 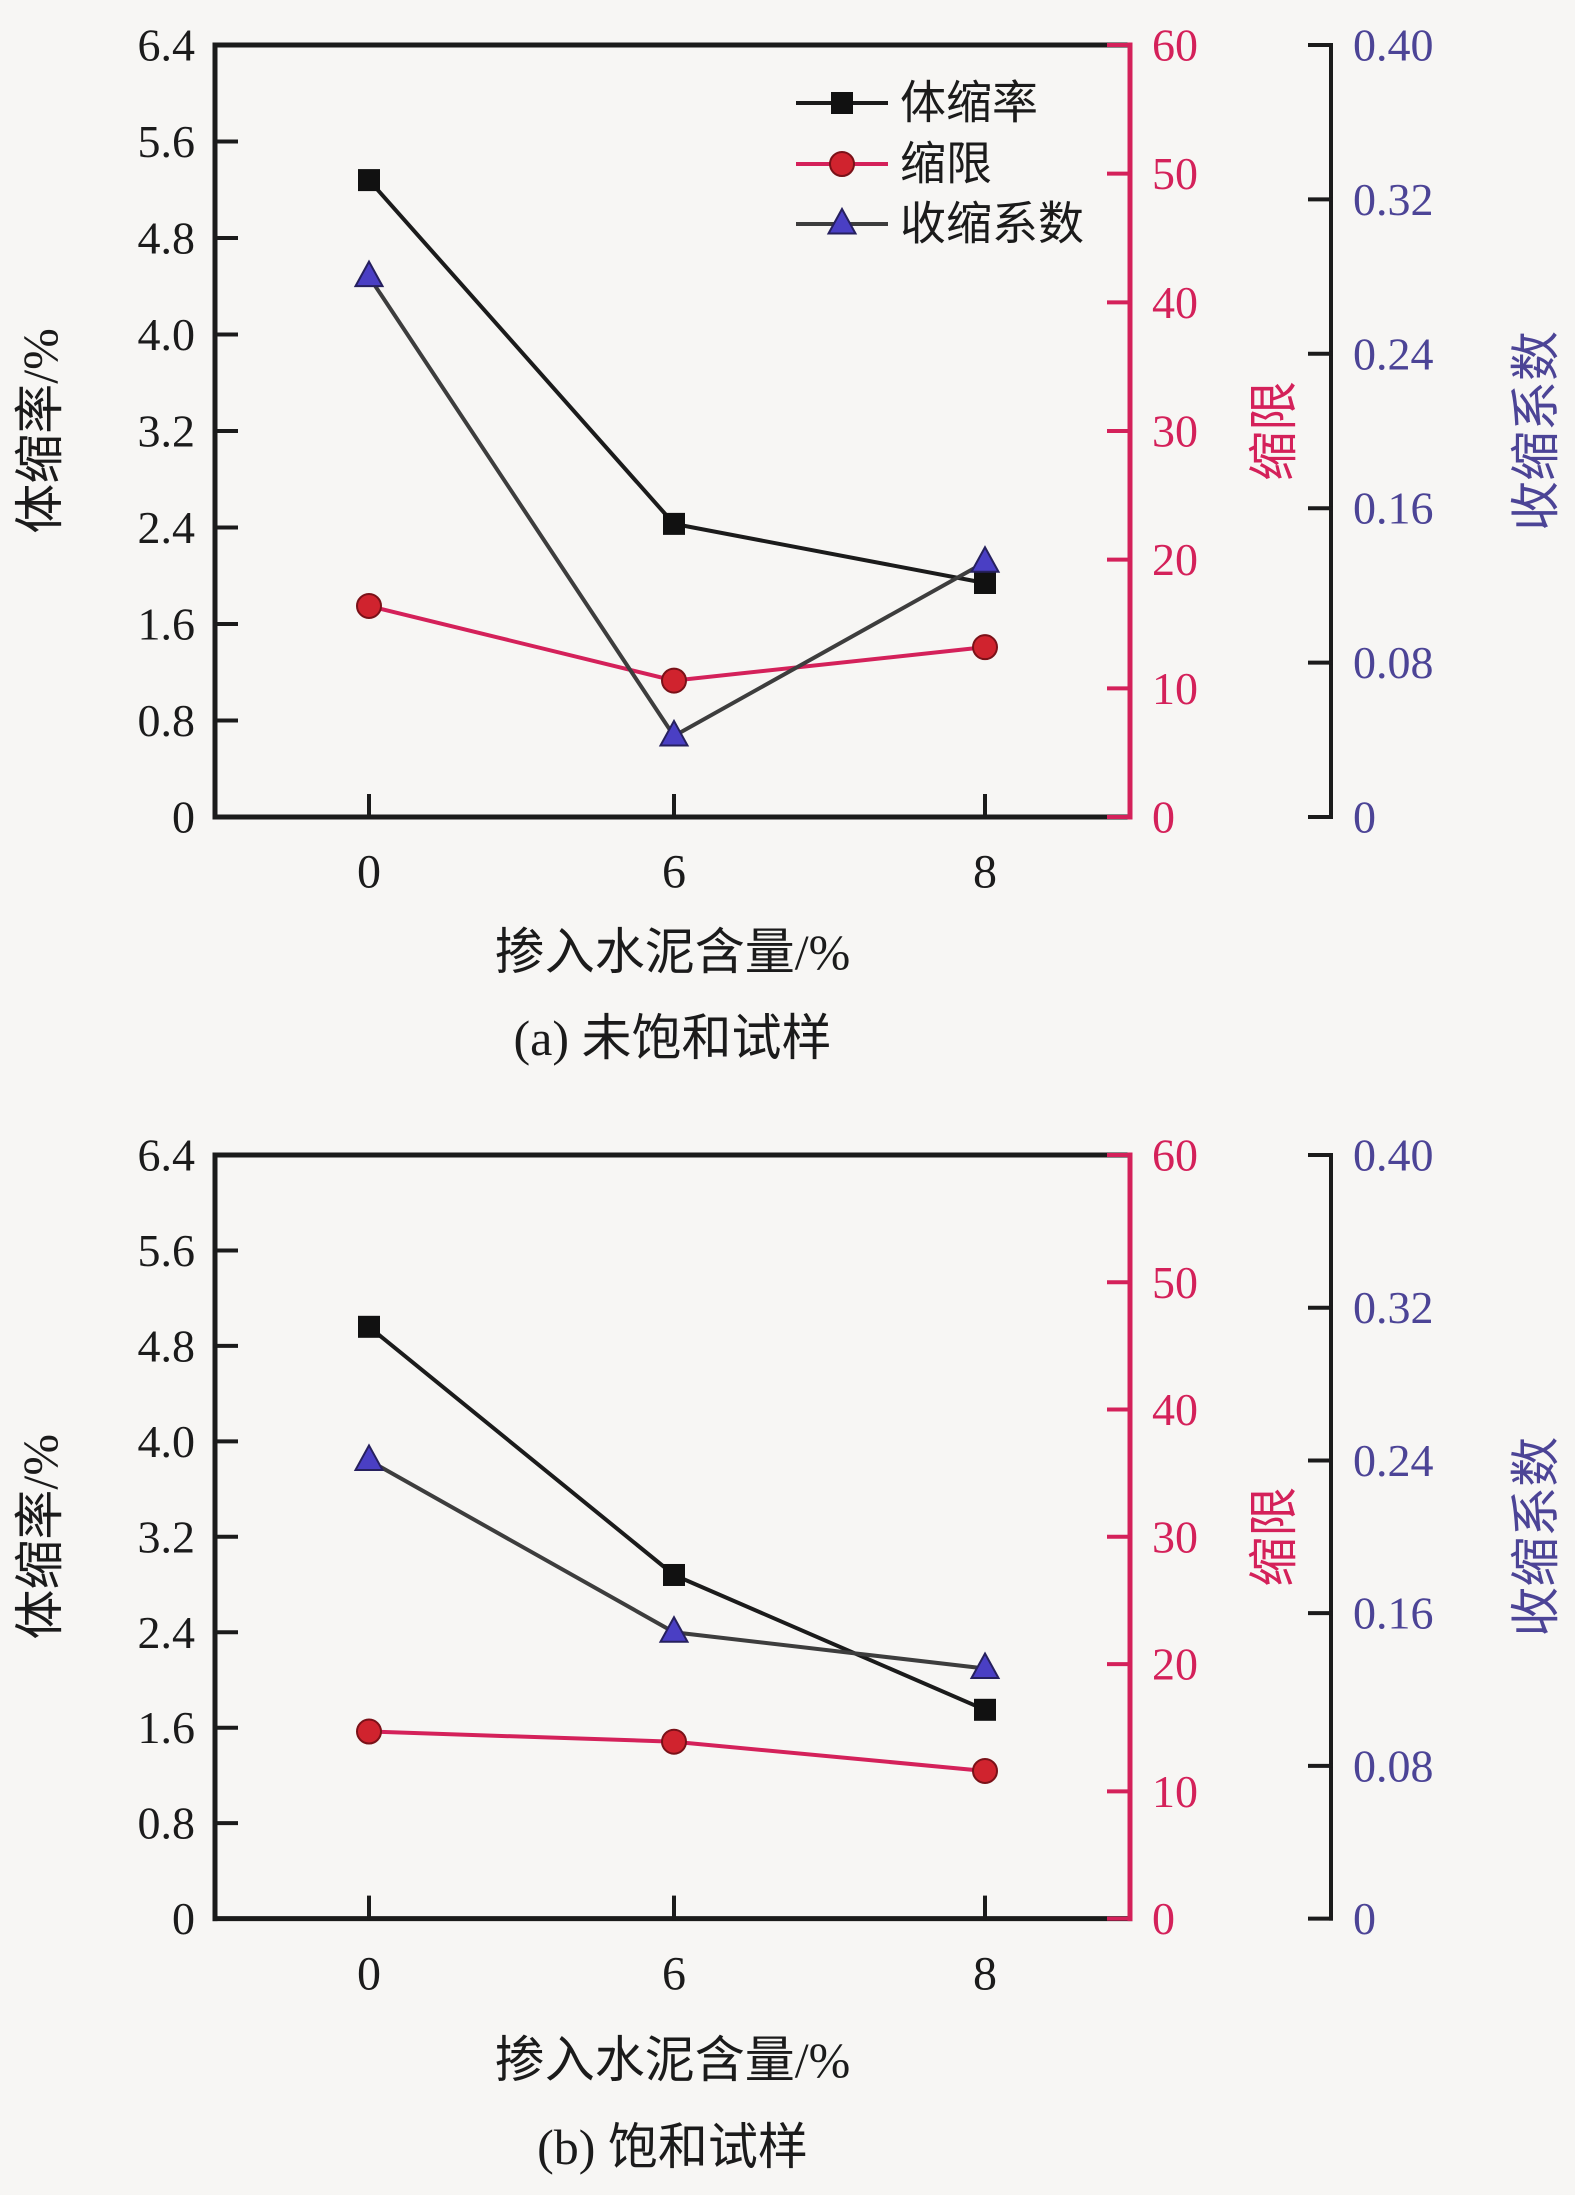 What do you see at coordinates (167, 527) in the screenshot?
I see `left-tick-label: 2.4` at bounding box center [167, 527].